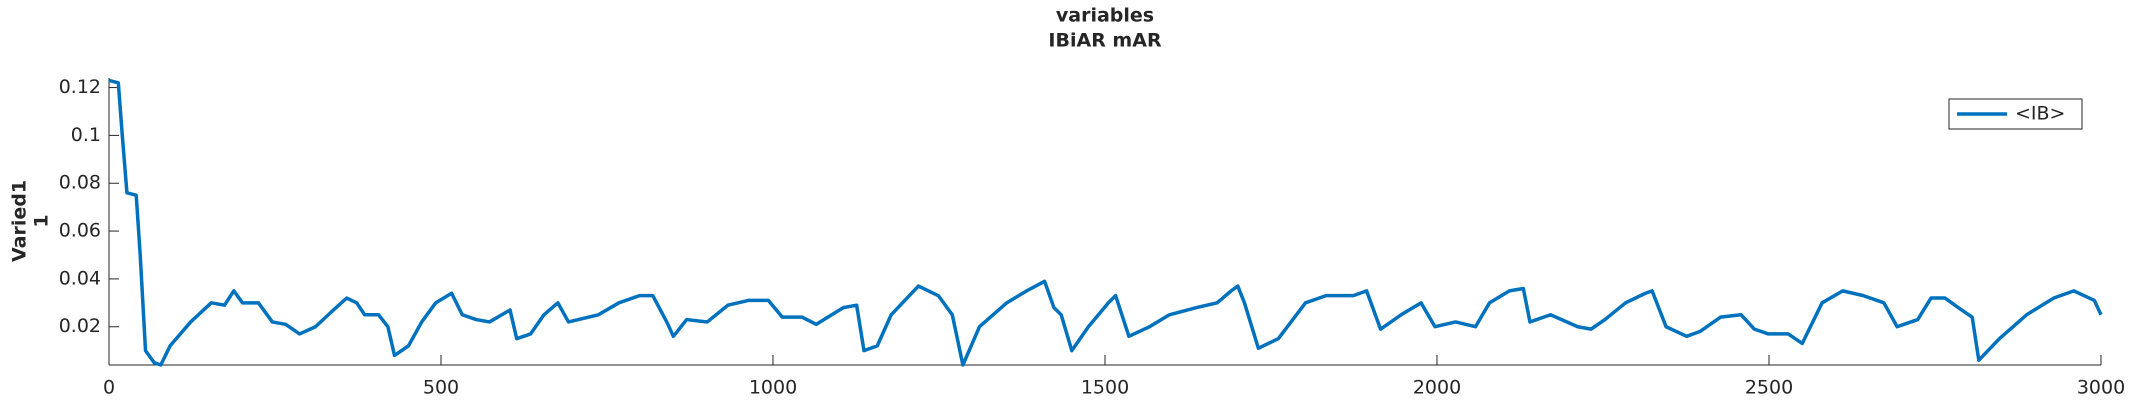 The height and width of the screenshot is (400, 2133). Describe the element at coordinates (2040, 114) in the screenshot. I see `legend-label: <IB>` at that location.